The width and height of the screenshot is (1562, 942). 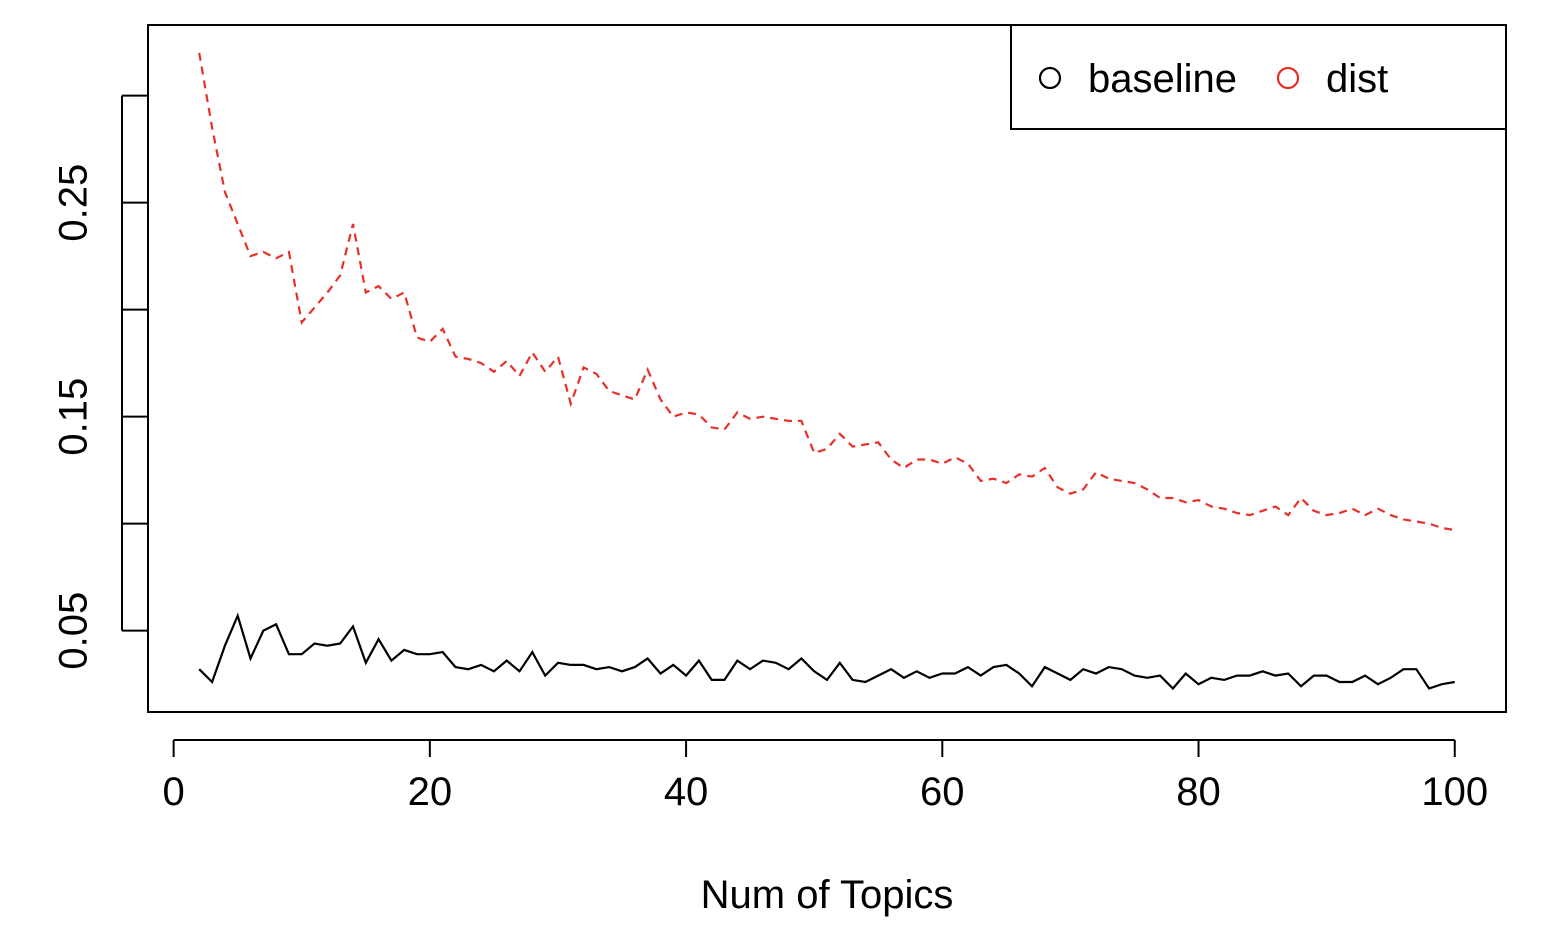 What do you see at coordinates (74, 631) in the screenshot?
I see `y-tick-label: 0.05` at bounding box center [74, 631].